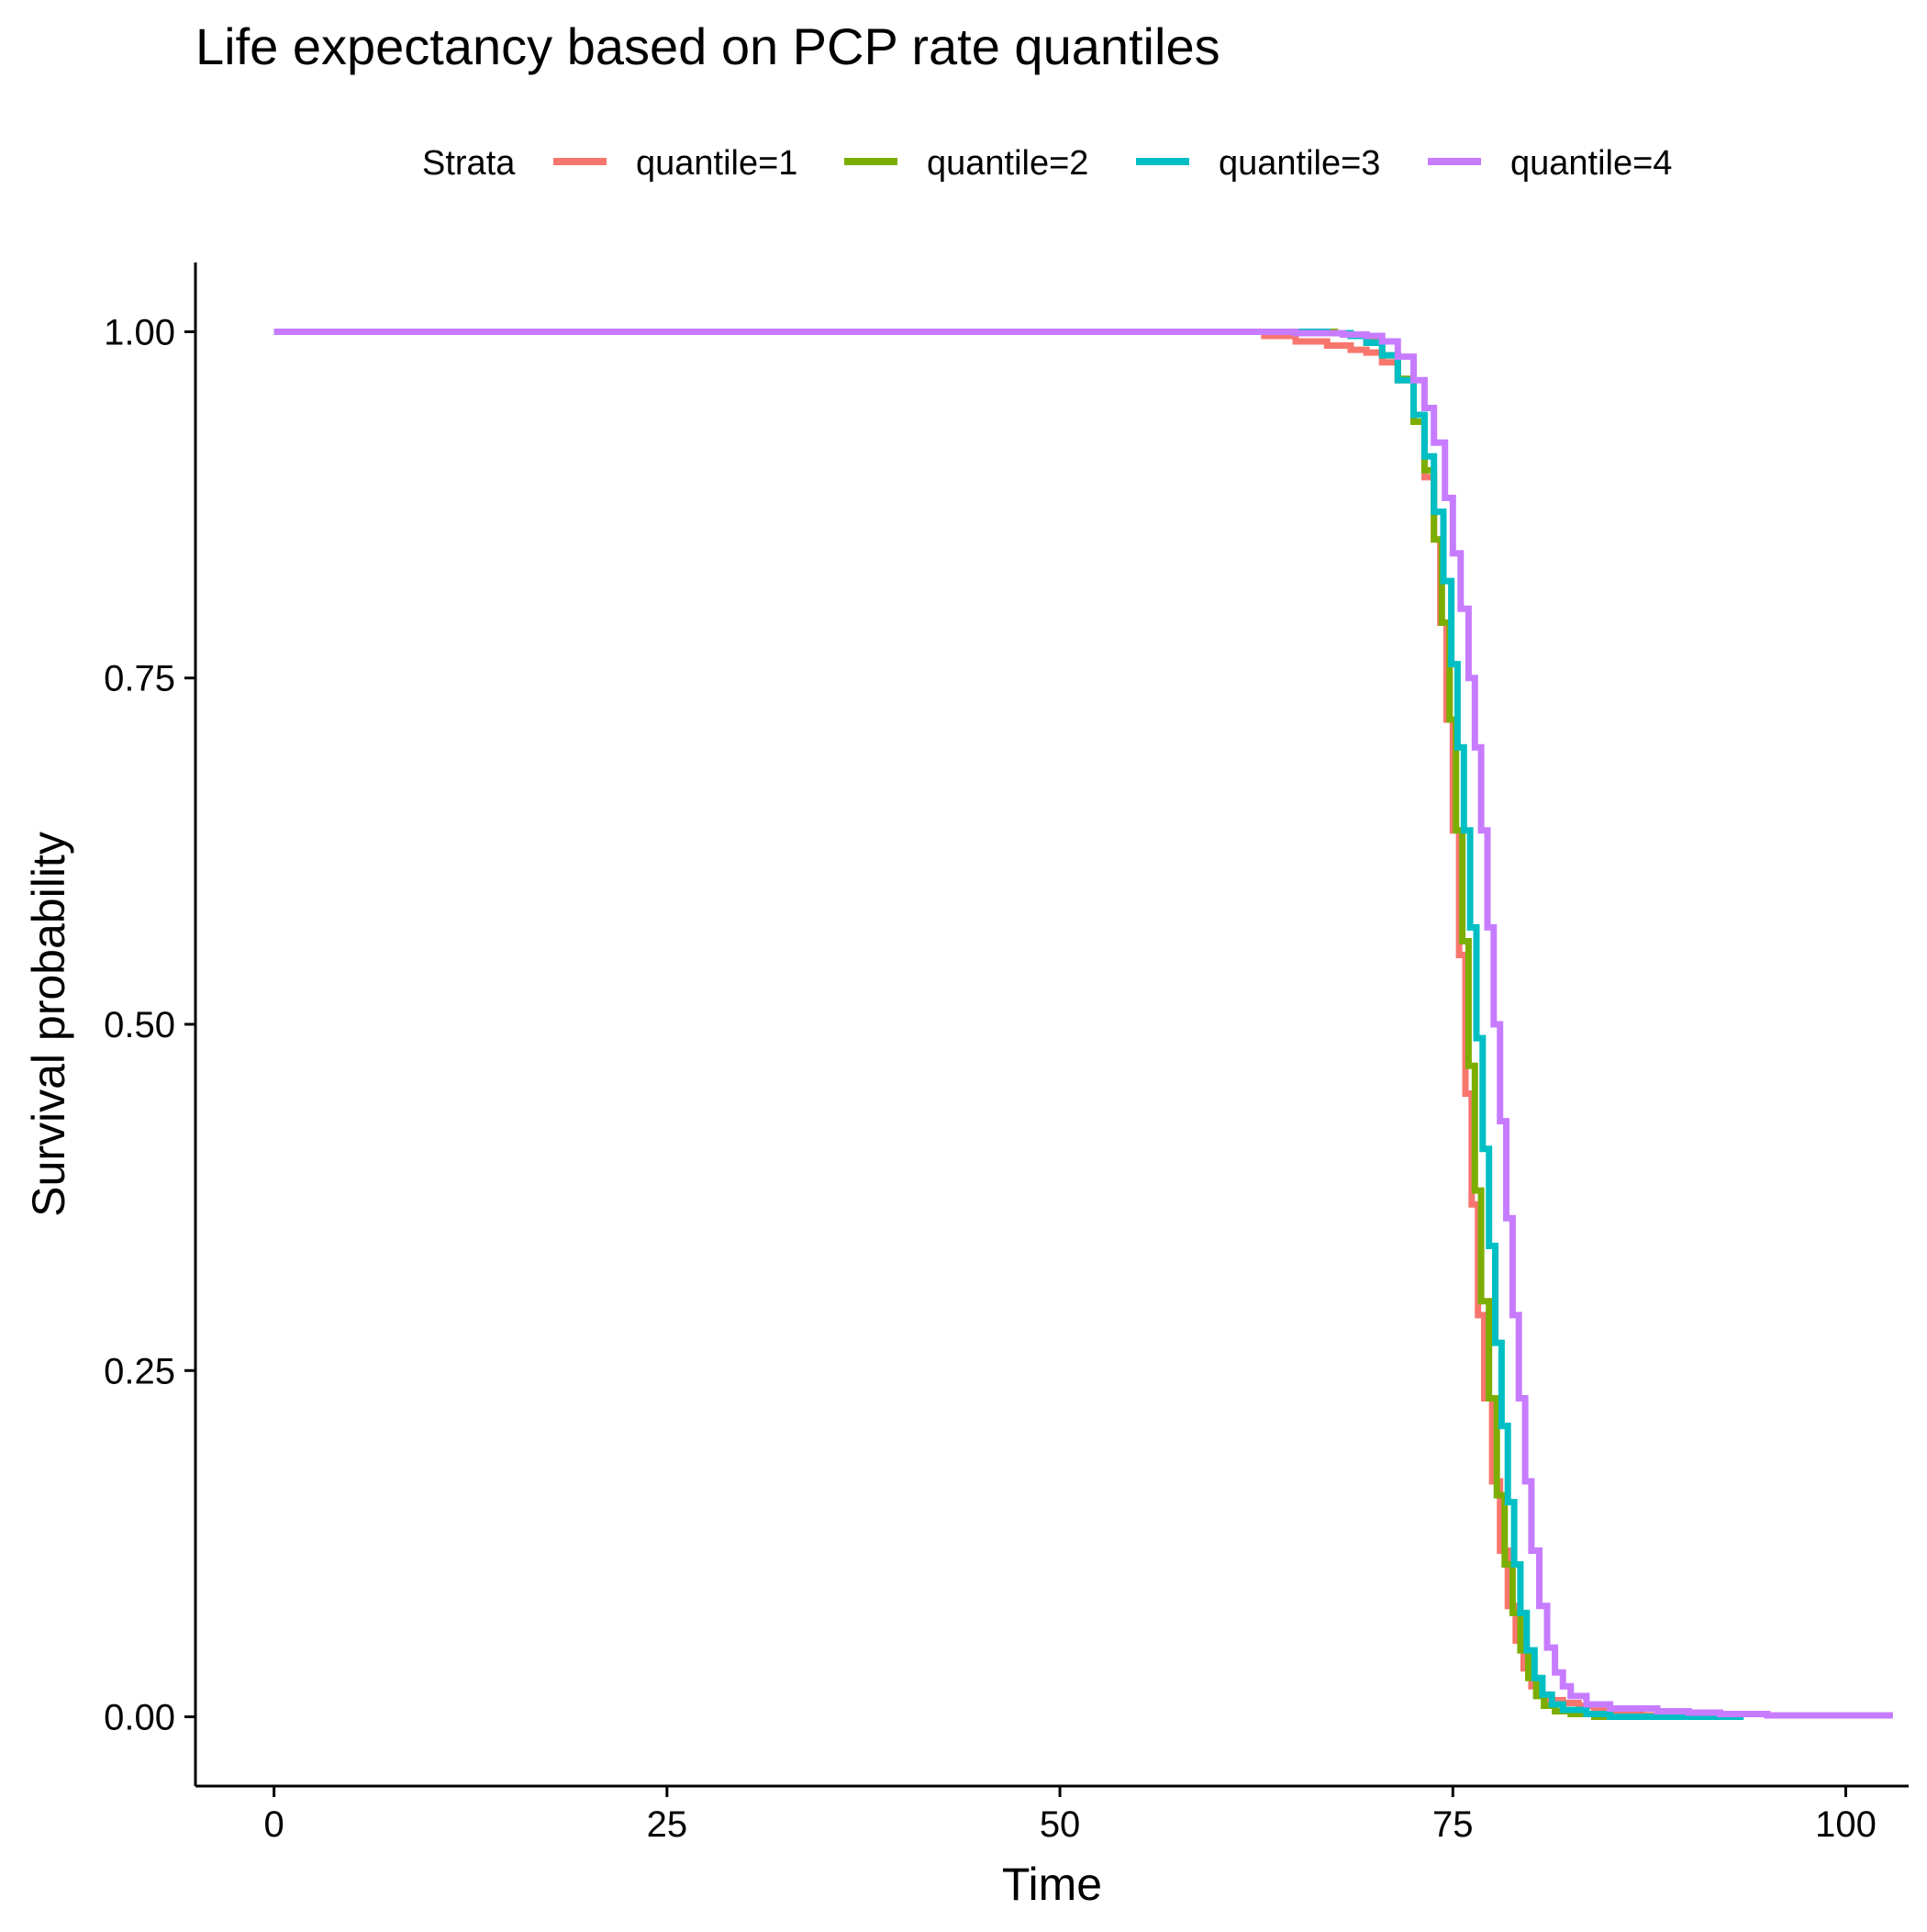 This screenshot has height=1932, width=1927. What do you see at coordinates (1846, 1824) in the screenshot?
I see `x-tick-label: 100` at bounding box center [1846, 1824].